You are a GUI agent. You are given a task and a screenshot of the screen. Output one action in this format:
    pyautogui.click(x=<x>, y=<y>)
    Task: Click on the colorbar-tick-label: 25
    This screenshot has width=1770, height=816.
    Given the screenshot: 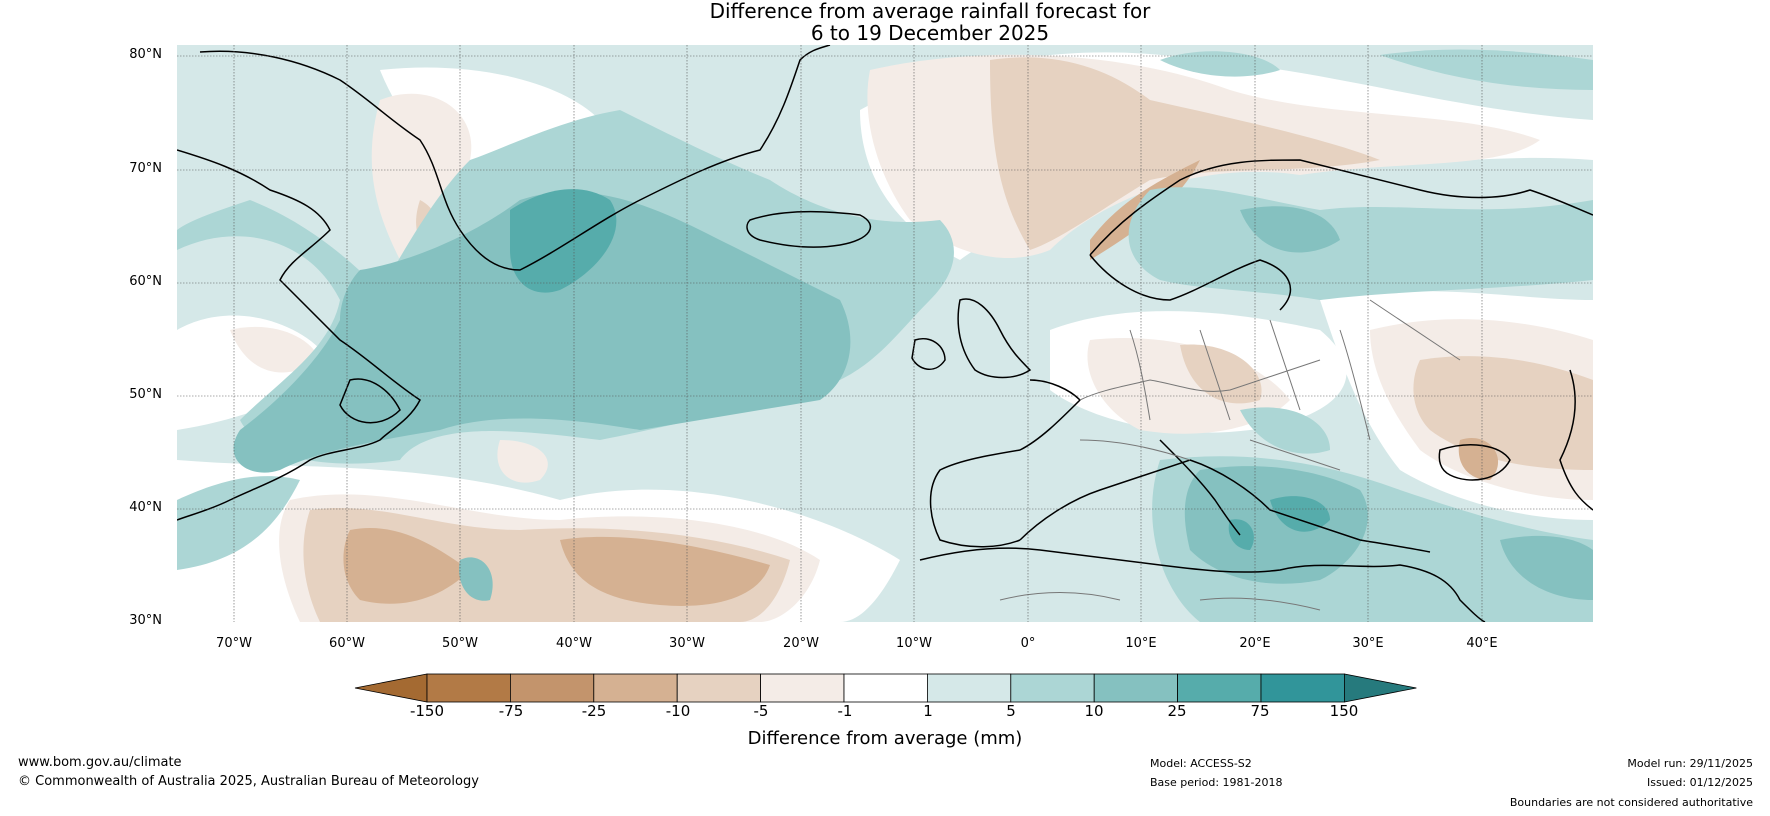 What is the action you would take?
    pyautogui.click(x=1177, y=711)
    